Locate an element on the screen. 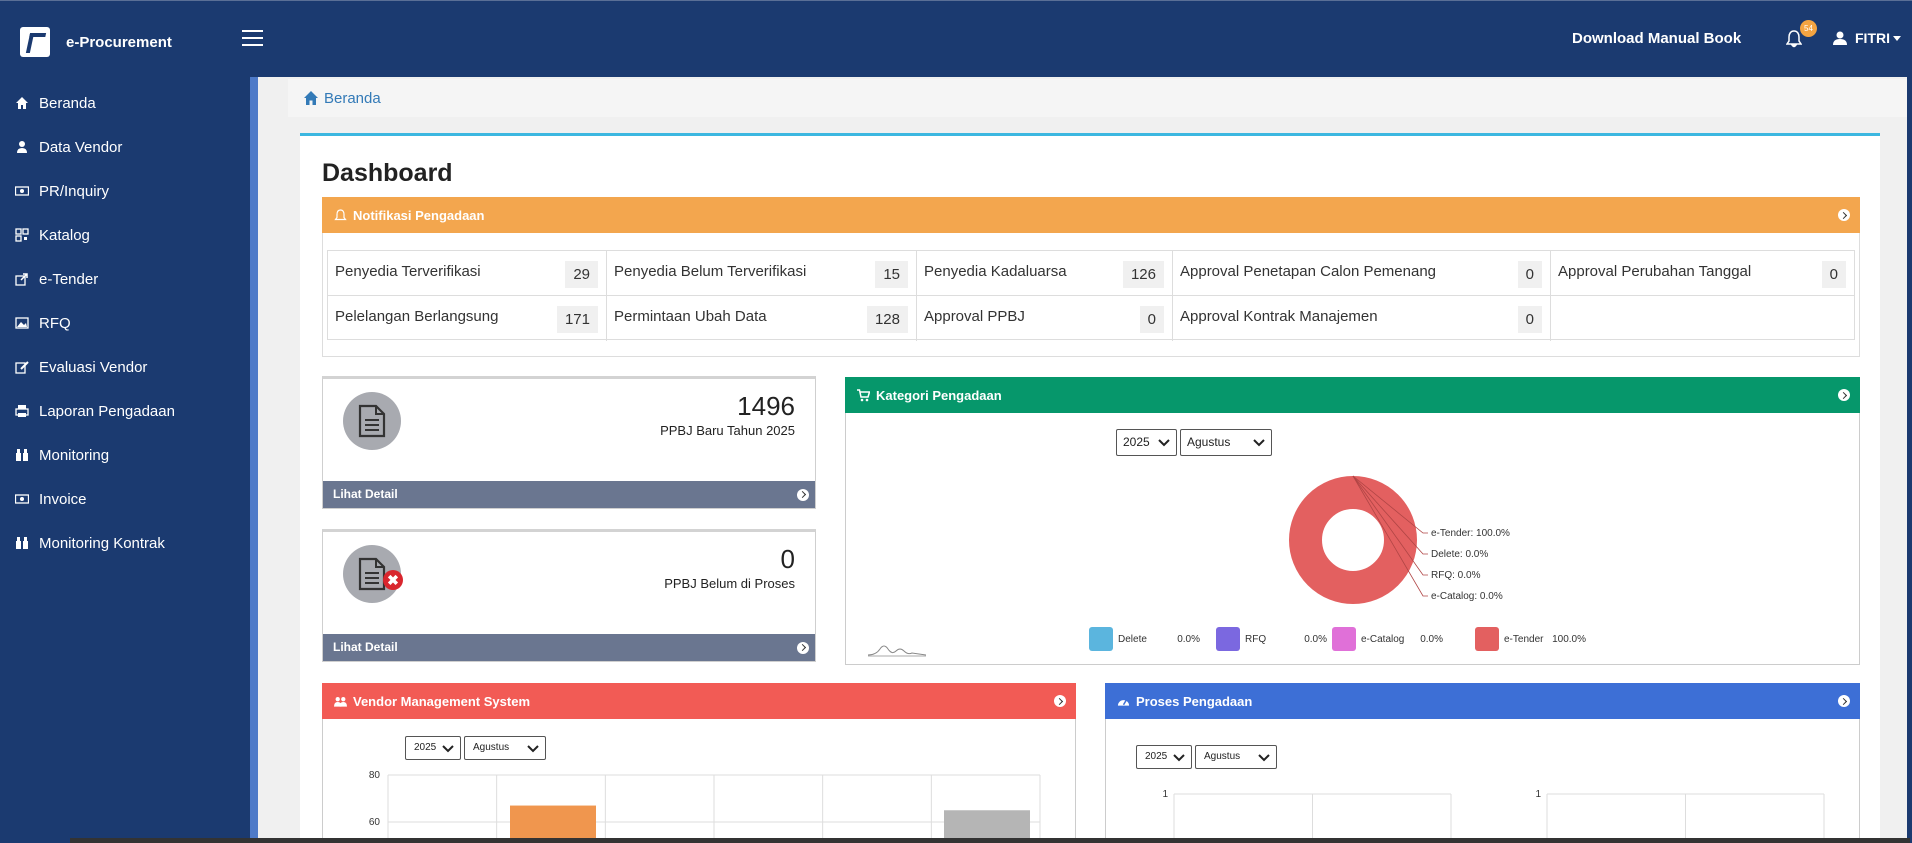 This screenshot has height=843, width=1912. pie-callout-label: RFQ: 0.0% is located at coordinates (1456, 575).